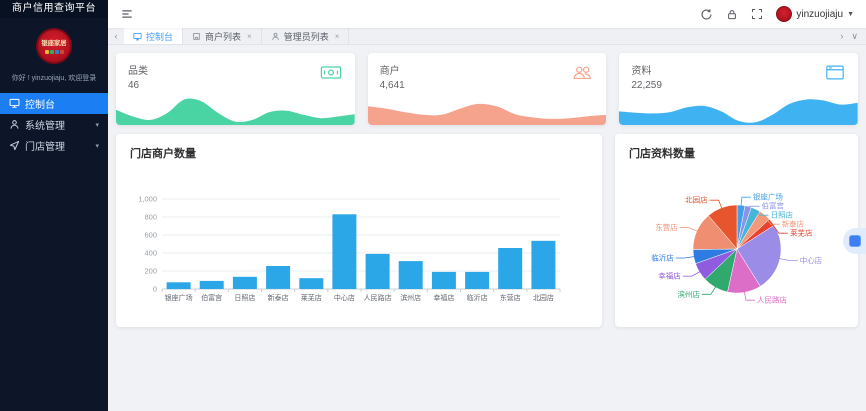 This screenshot has height=411, width=866. I want to click on stat-label: 品类, so click(138, 71).